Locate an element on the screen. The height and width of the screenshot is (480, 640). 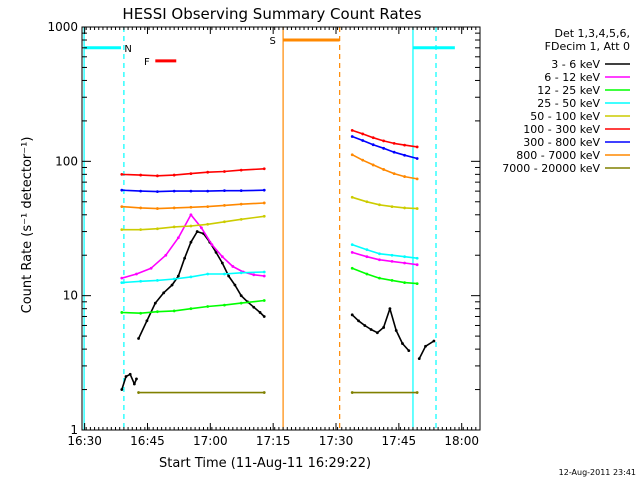
flag-f-label: F is located at coordinates (147, 62).